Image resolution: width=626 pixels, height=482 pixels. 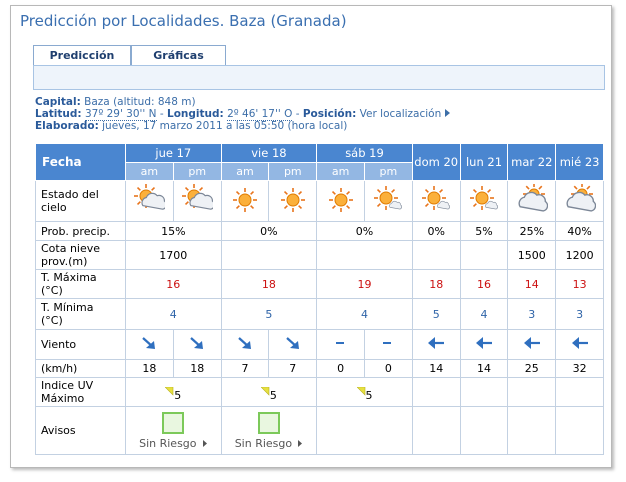 What do you see at coordinates (69, 277) in the screenshot?
I see `row-label-line: T. Máxima` at bounding box center [69, 277].